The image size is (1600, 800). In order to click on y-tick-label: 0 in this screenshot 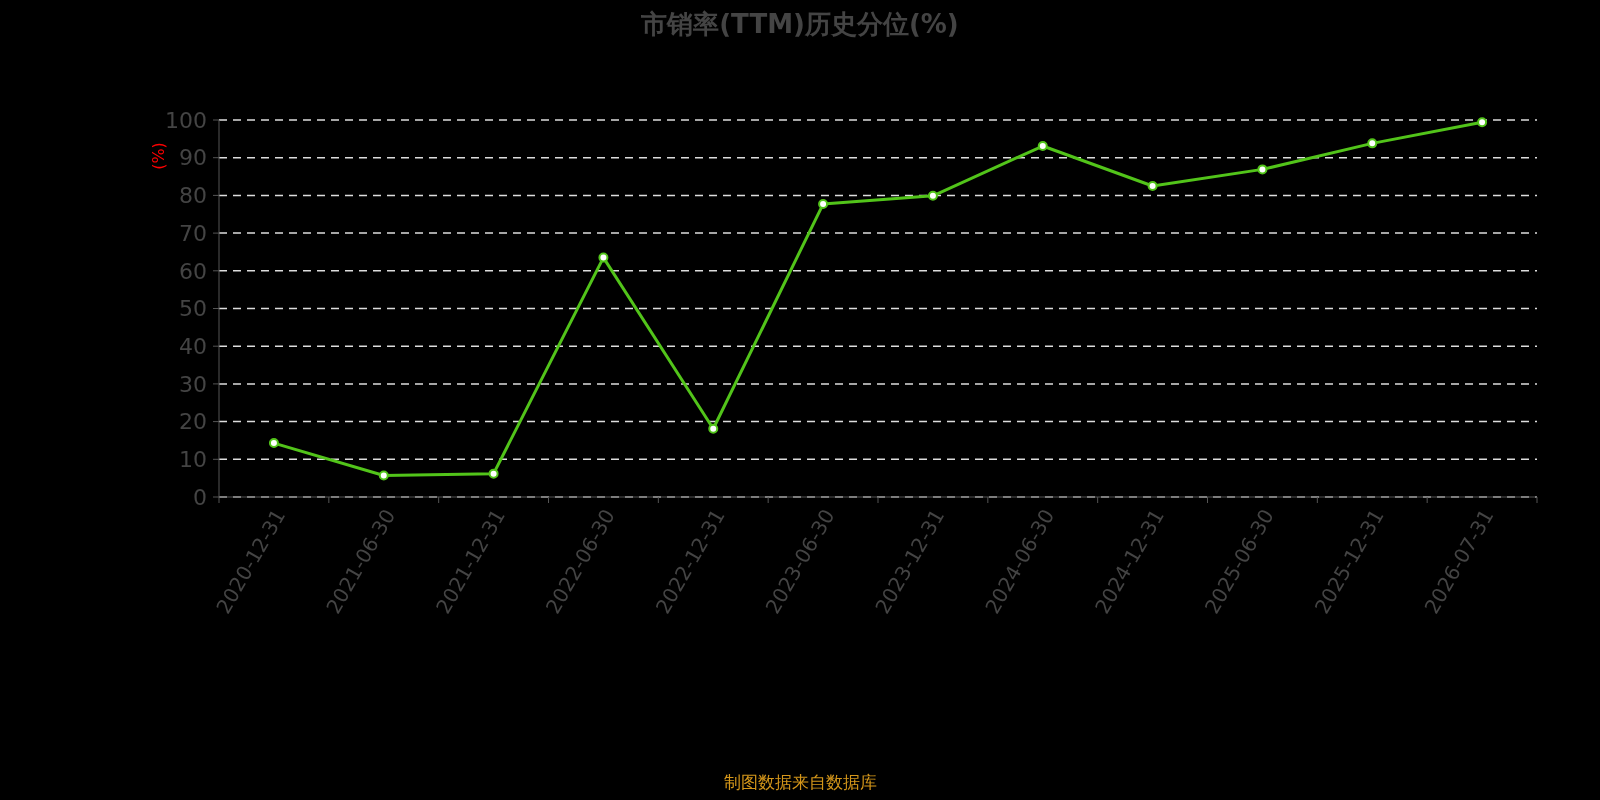, I will do `click(200, 497)`.